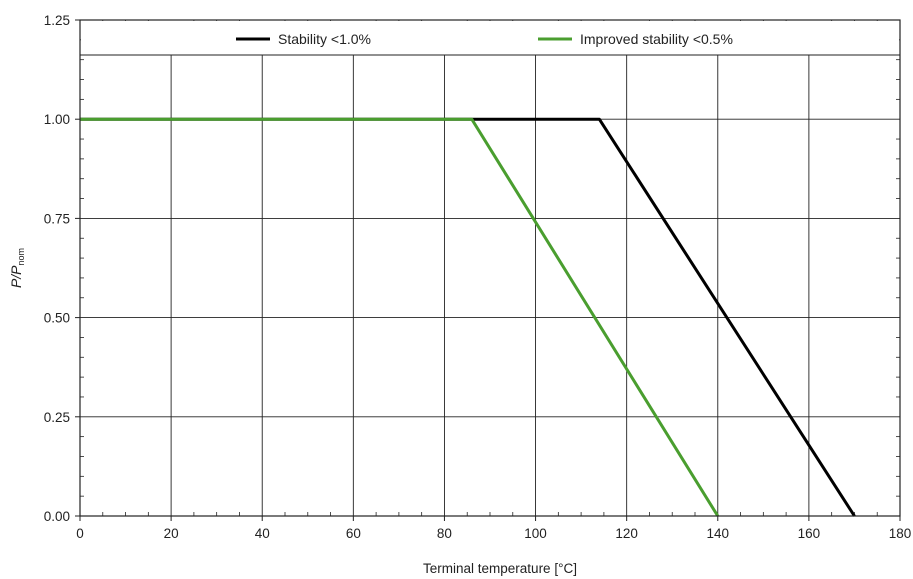 The width and height of the screenshot is (913, 579). Describe the element at coordinates (262, 533) in the screenshot. I see `x-tick-label: 40` at that location.